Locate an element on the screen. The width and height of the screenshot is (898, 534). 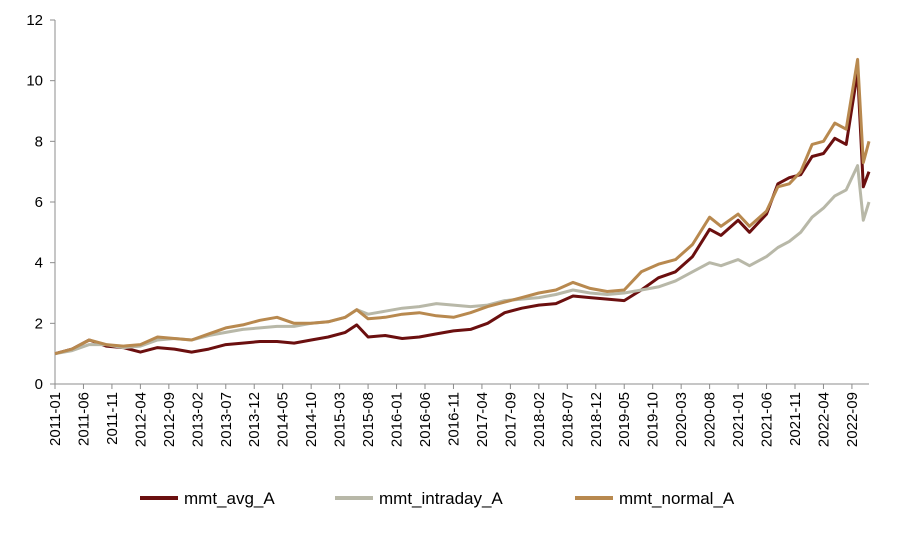
x-tick-label: 2021-06 is located at coordinates (767, 419).